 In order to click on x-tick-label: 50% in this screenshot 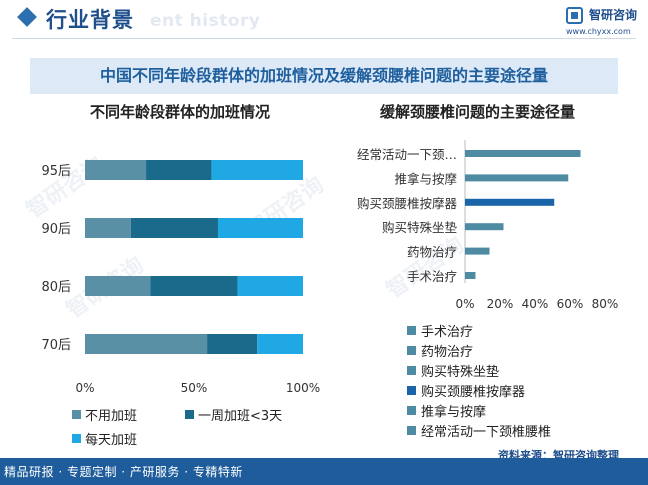, I will do `click(194, 388)`.